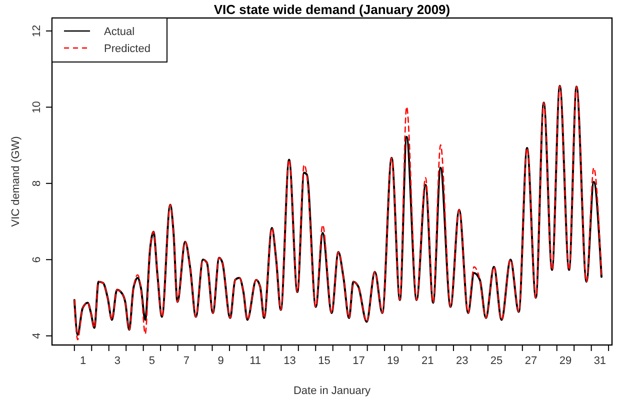 The image size is (622, 402). What do you see at coordinates (332, 391) in the screenshot?
I see `x-axis-title: Date in January` at bounding box center [332, 391].